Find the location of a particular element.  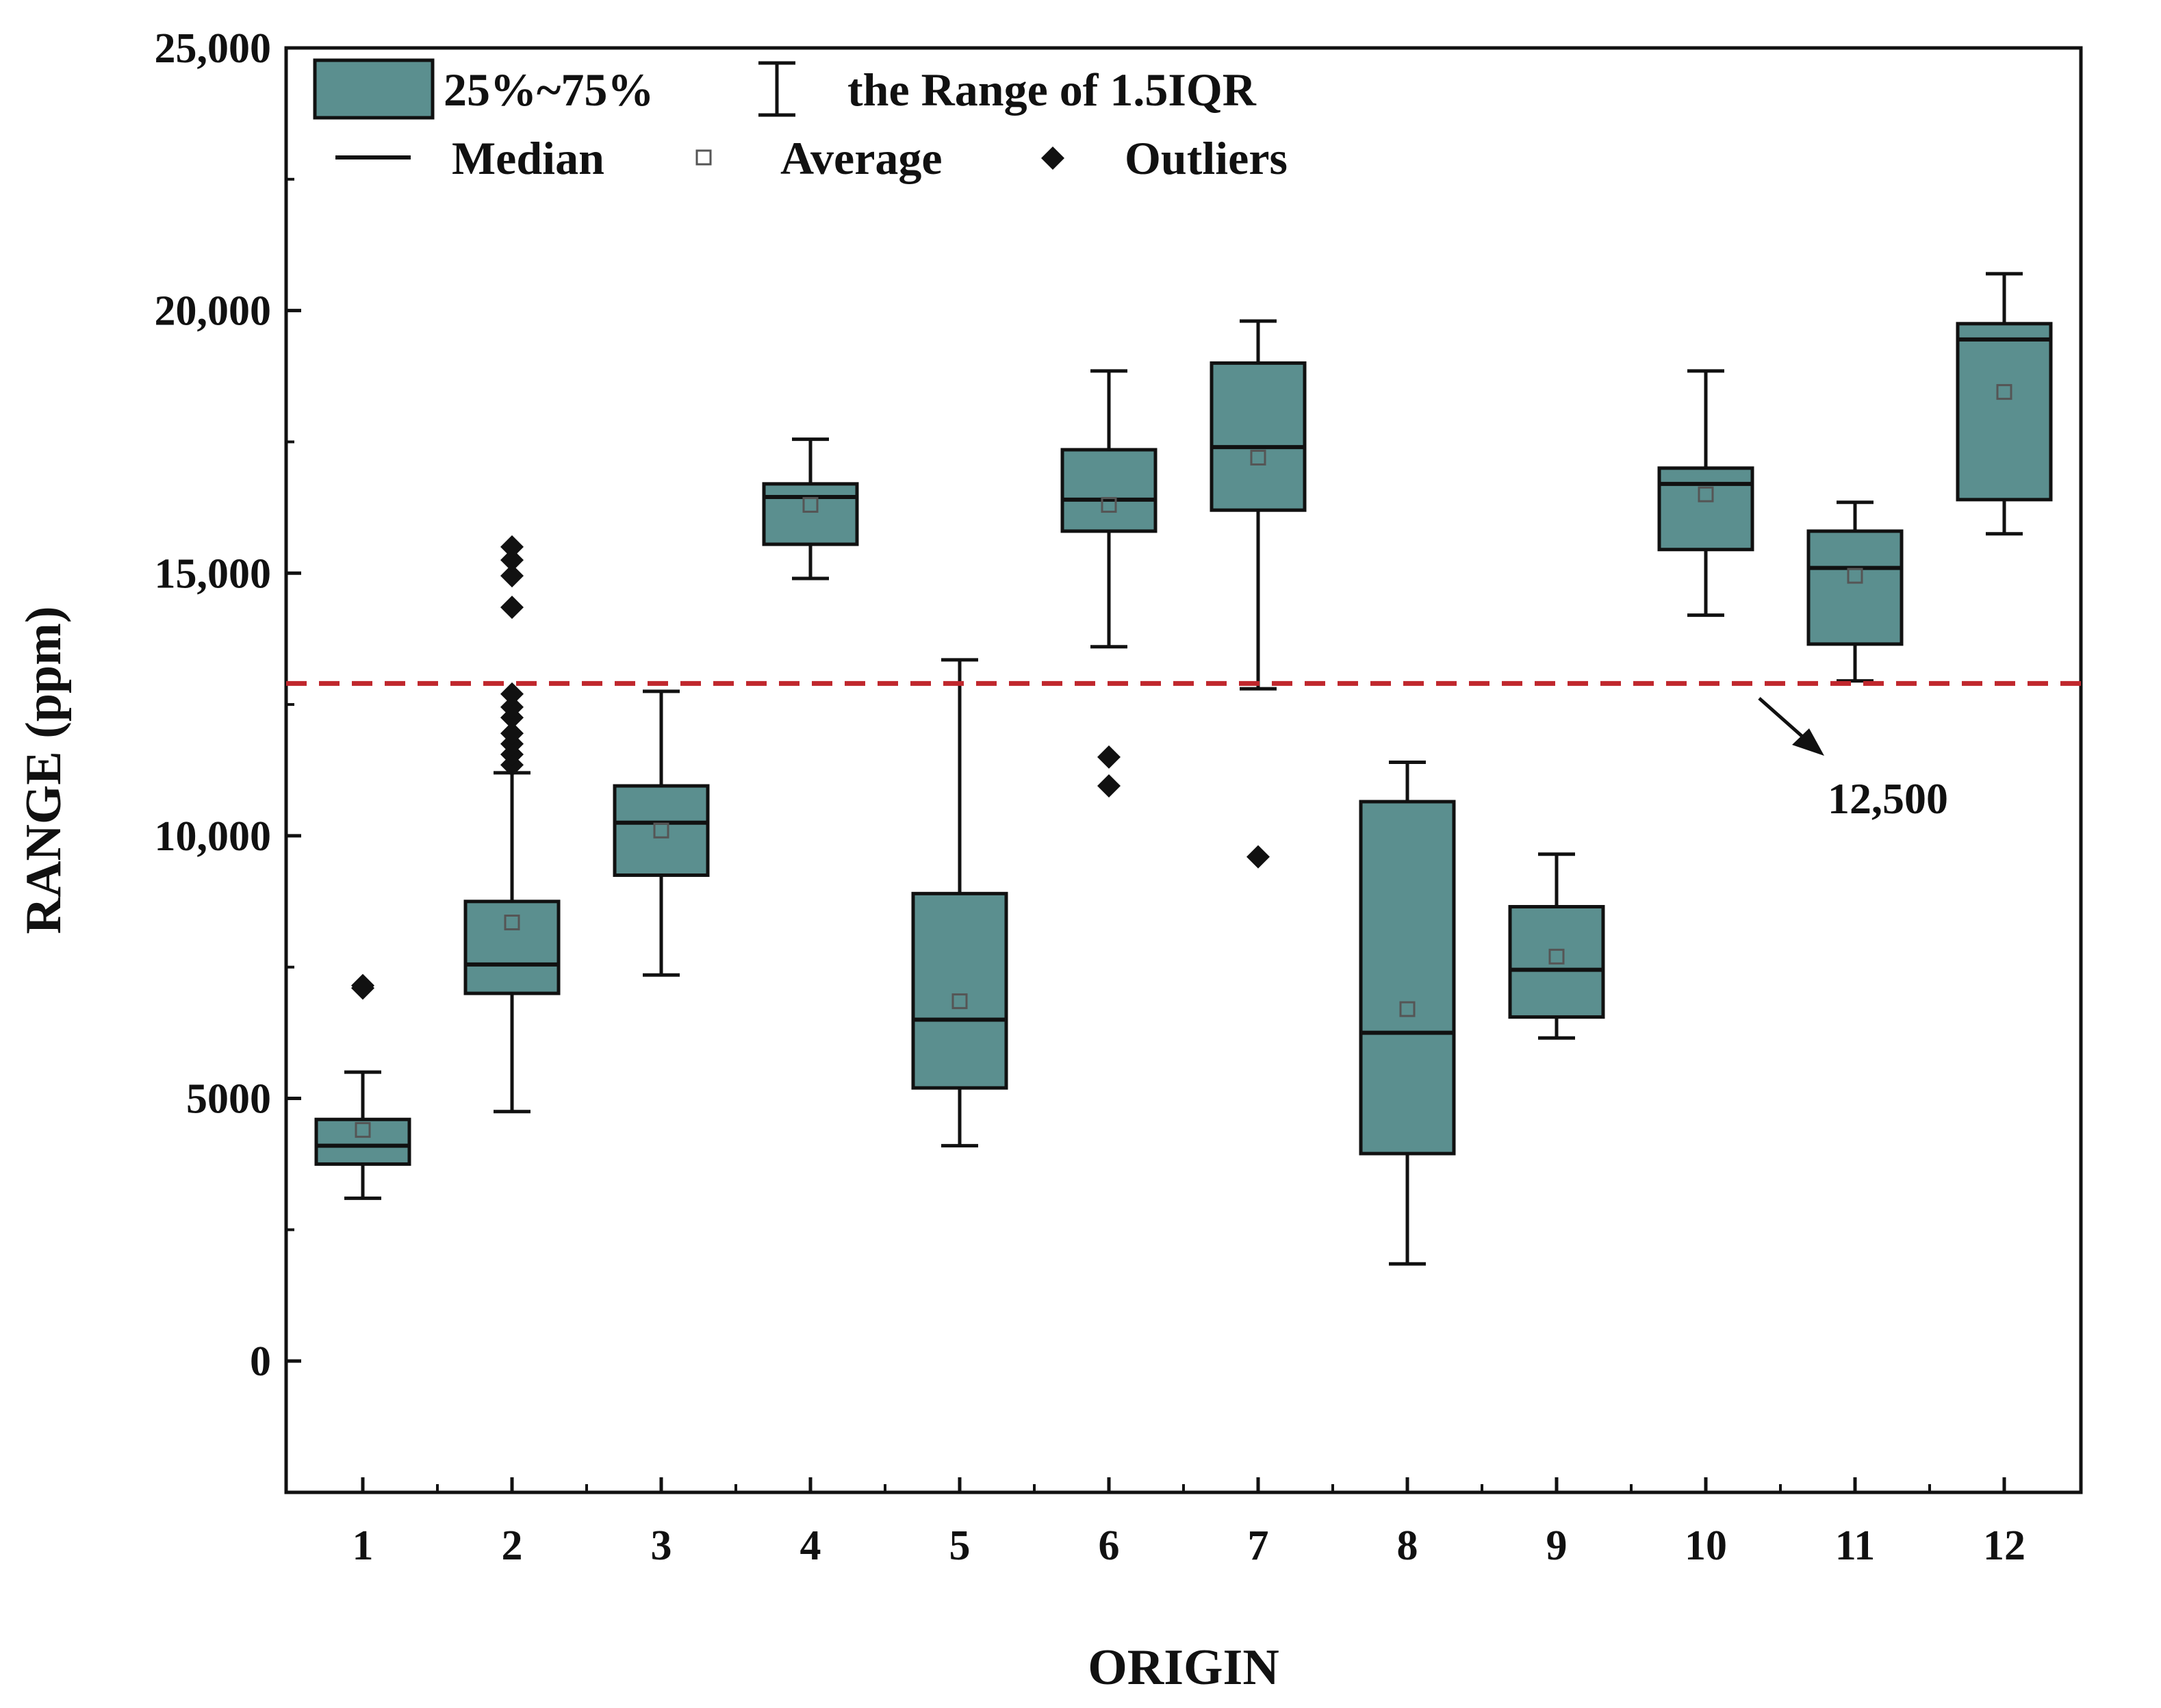

legend-whisker-swatch is located at coordinates (777, 89).